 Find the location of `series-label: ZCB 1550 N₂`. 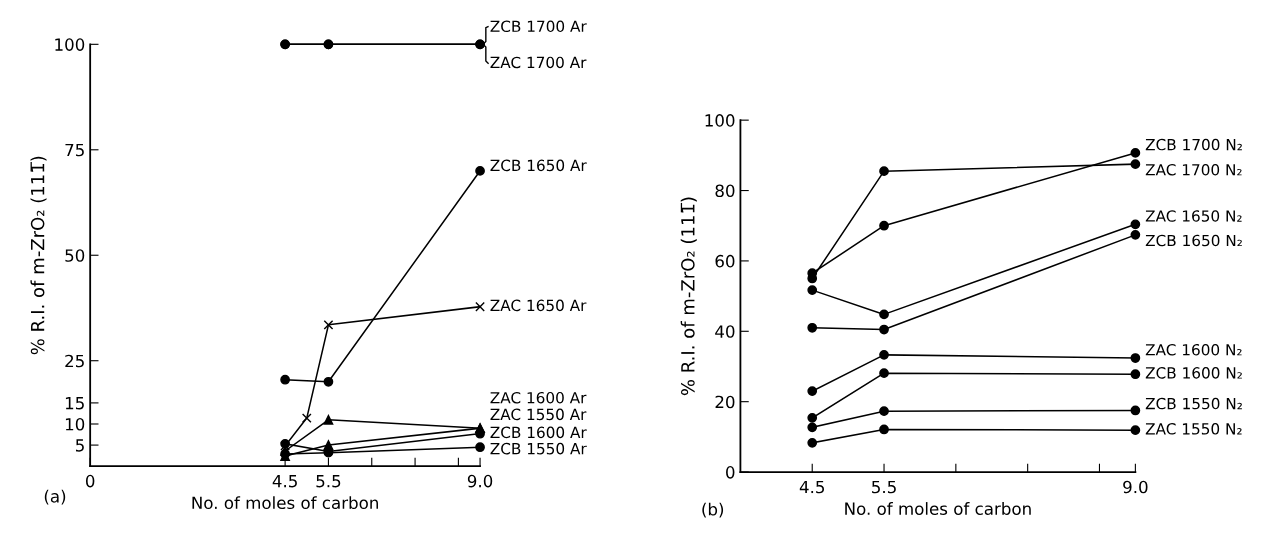

series-label: ZCB 1550 N₂ is located at coordinates (1193, 403).